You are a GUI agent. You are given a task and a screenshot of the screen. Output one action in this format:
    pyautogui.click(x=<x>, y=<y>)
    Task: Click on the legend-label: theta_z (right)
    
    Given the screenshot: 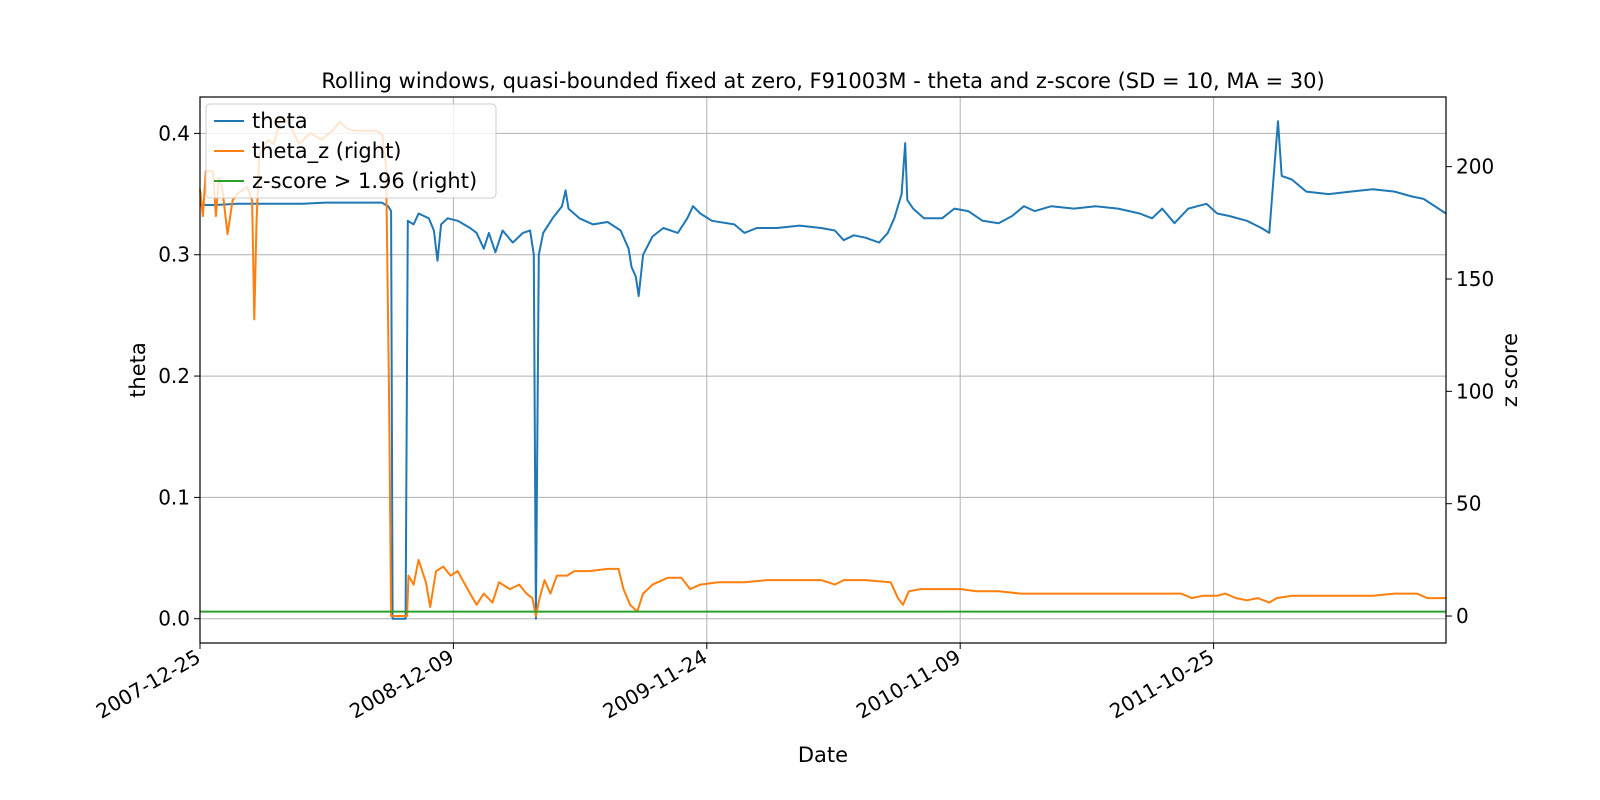 What is the action you would take?
    pyautogui.click(x=327, y=151)
    